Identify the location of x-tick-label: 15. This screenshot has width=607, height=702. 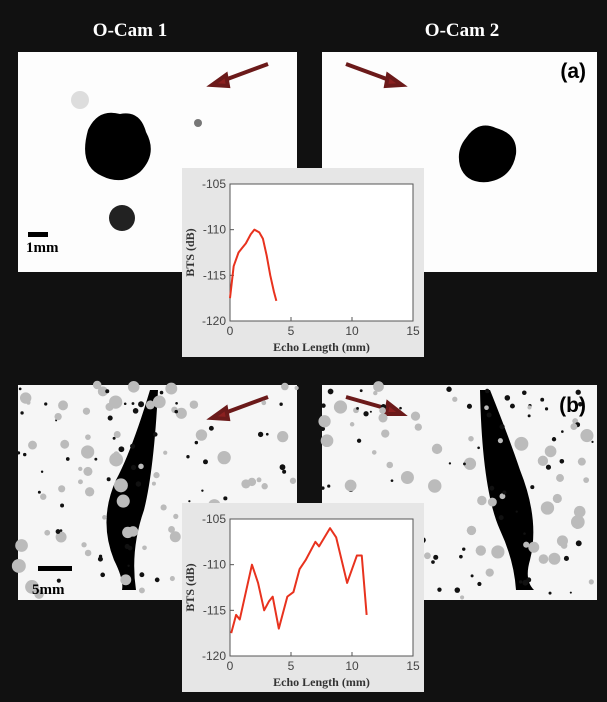
(413, 666).